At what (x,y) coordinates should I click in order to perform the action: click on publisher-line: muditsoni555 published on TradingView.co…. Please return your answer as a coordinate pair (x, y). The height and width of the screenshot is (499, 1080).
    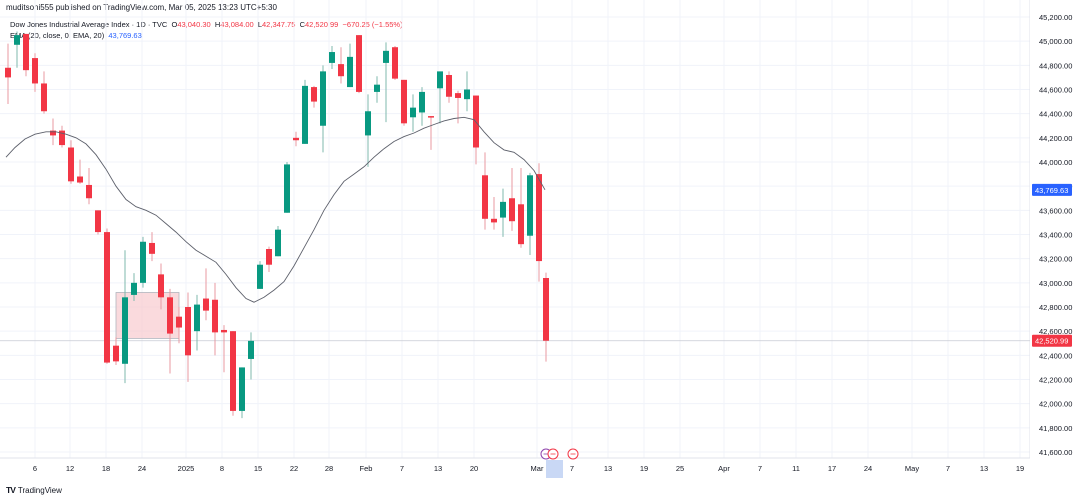
    Looking at the image, I should click on (141, 7).